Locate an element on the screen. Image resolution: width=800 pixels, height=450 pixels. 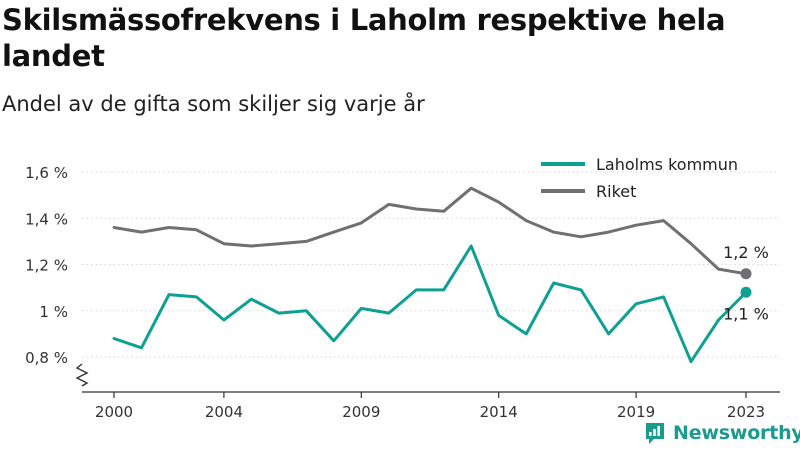
y-tick-label: 1 % is located at coordinates (53, 312).